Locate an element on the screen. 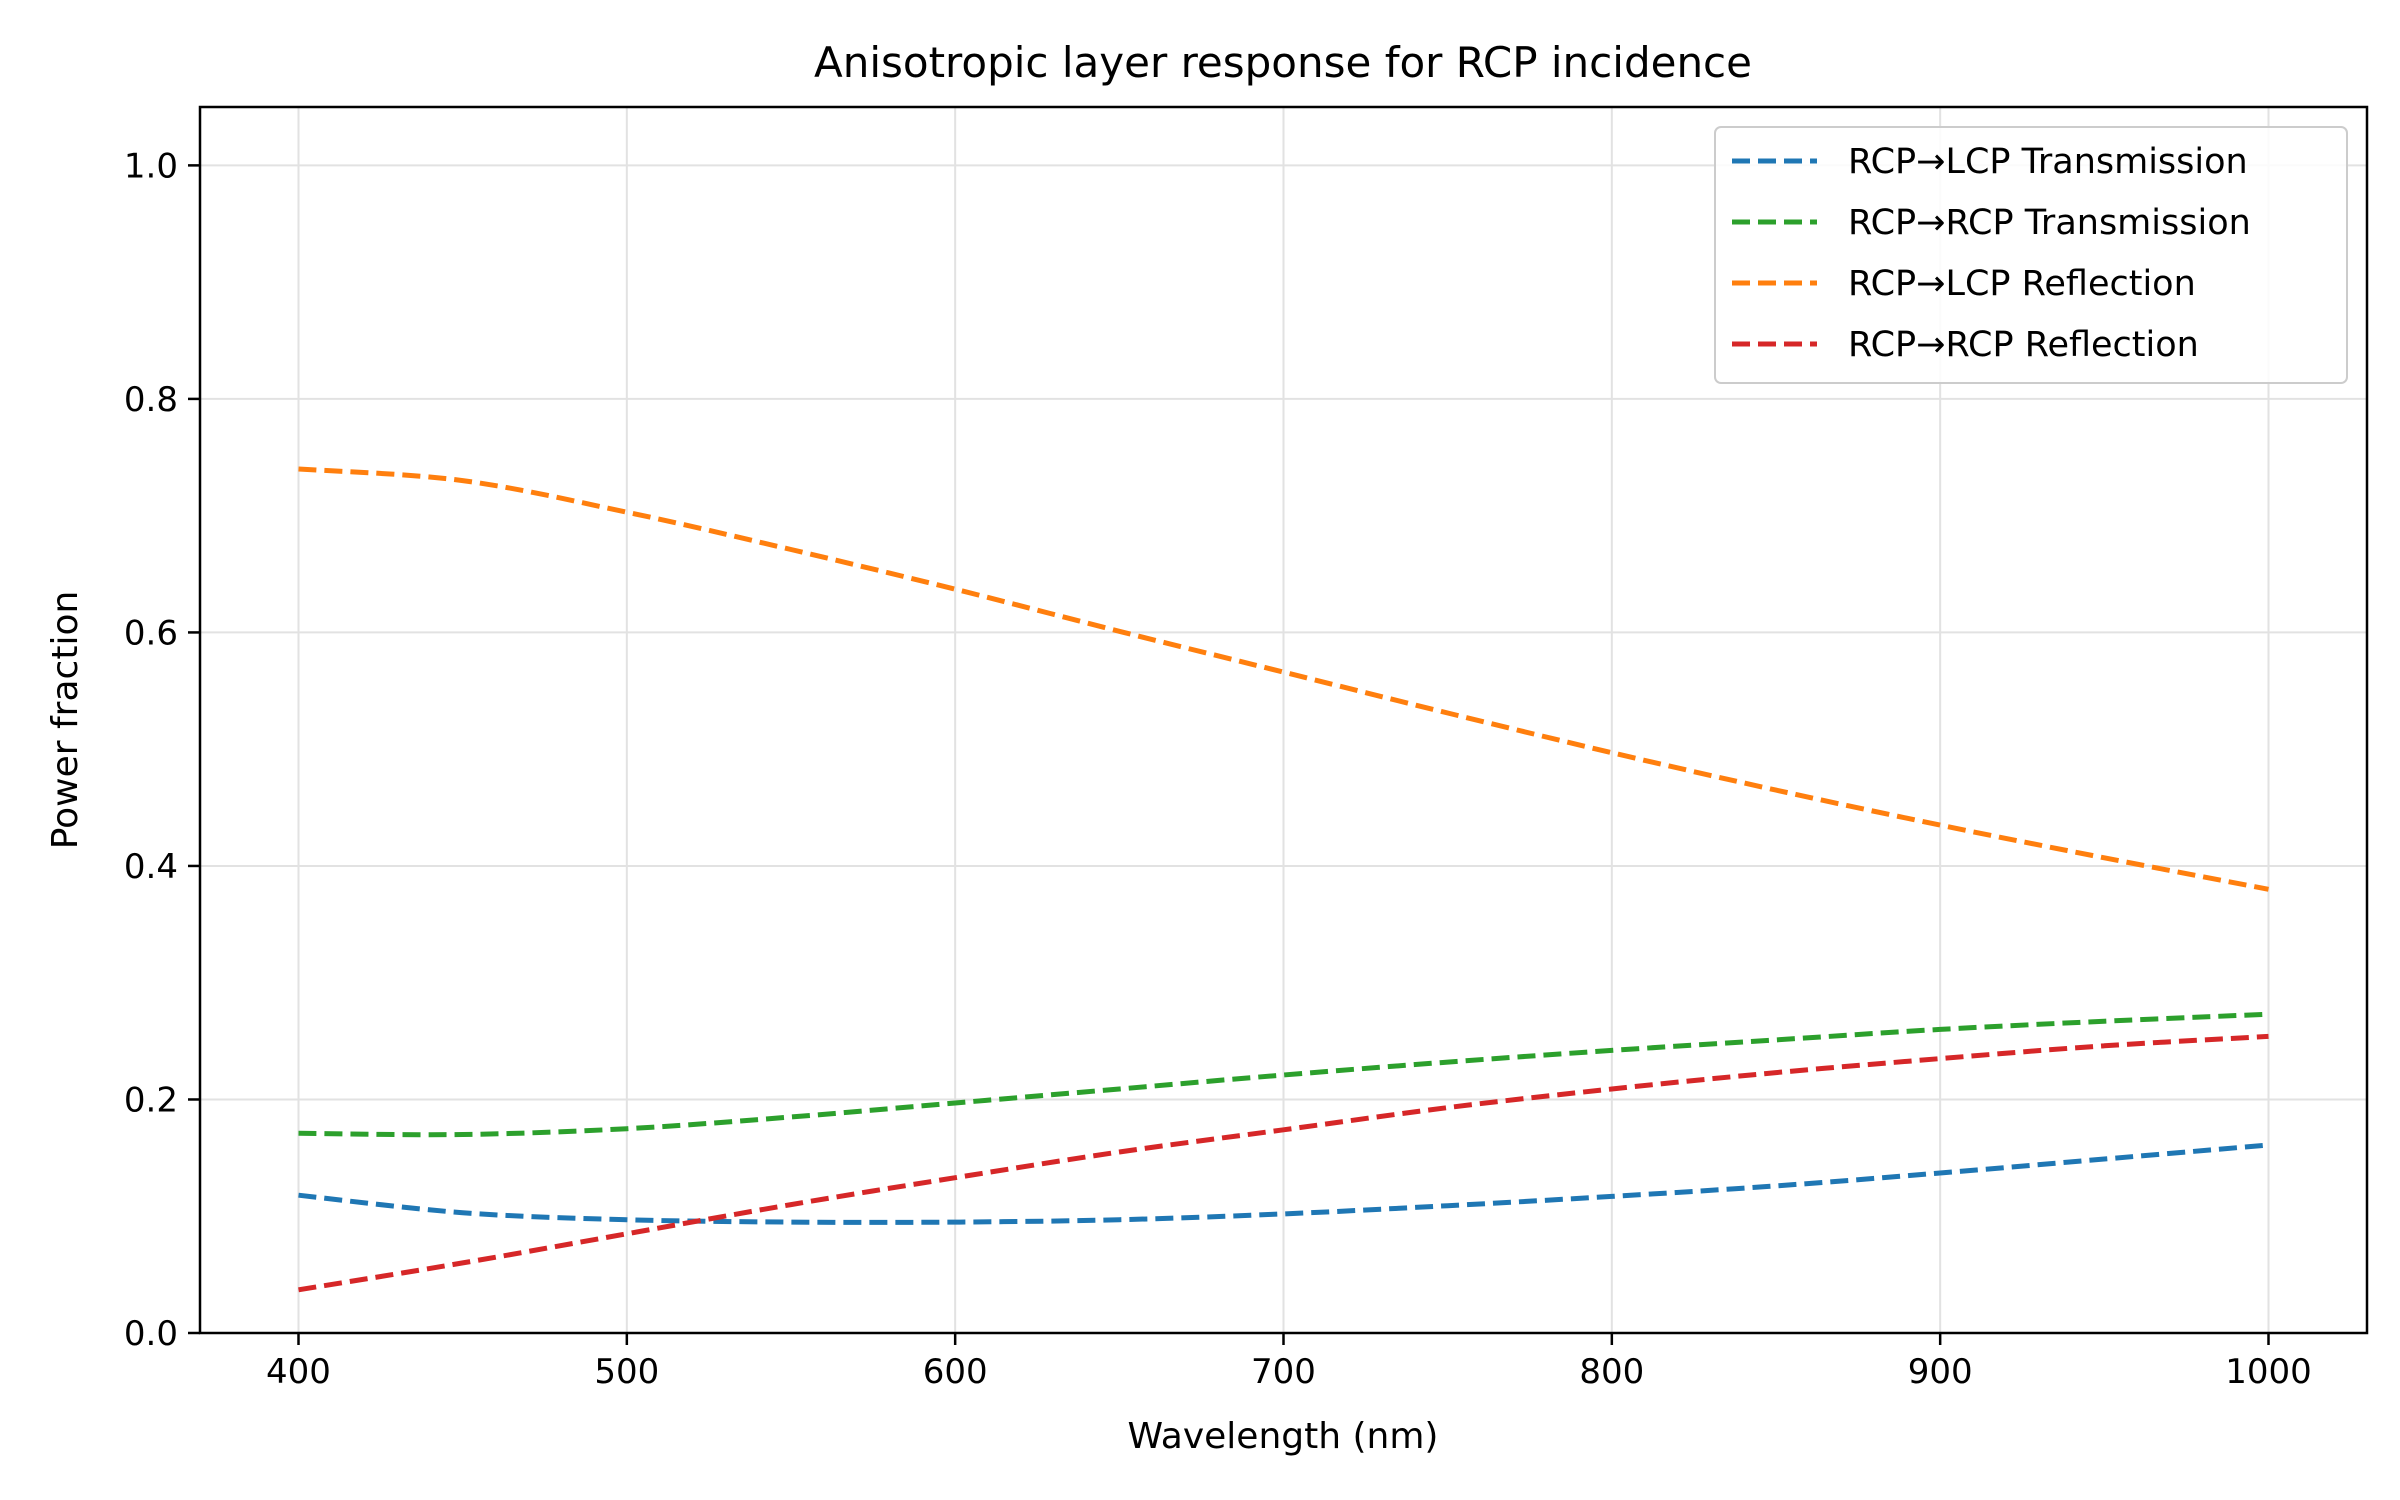  legend-label-rcp-rcp-transmission: RCP→RCP Transmission is located at coordinates (2049, 223).